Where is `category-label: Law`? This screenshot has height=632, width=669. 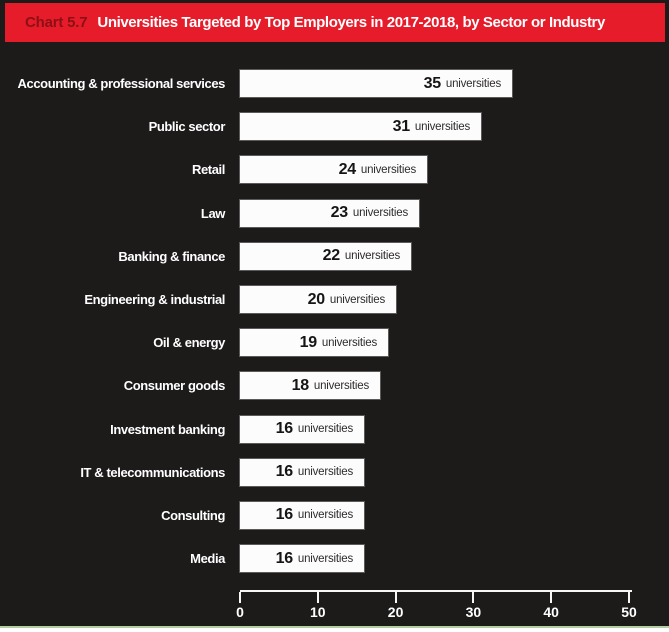 category-label: Law is located at coordinates (212, 213).